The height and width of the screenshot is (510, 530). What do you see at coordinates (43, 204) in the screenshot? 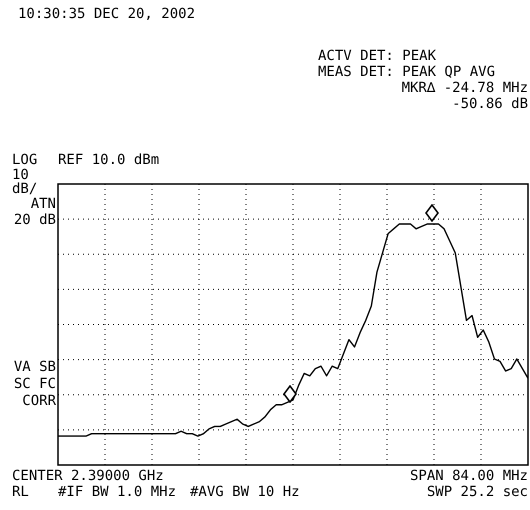
I see `text: ATN` at bounding box center [43, 204].